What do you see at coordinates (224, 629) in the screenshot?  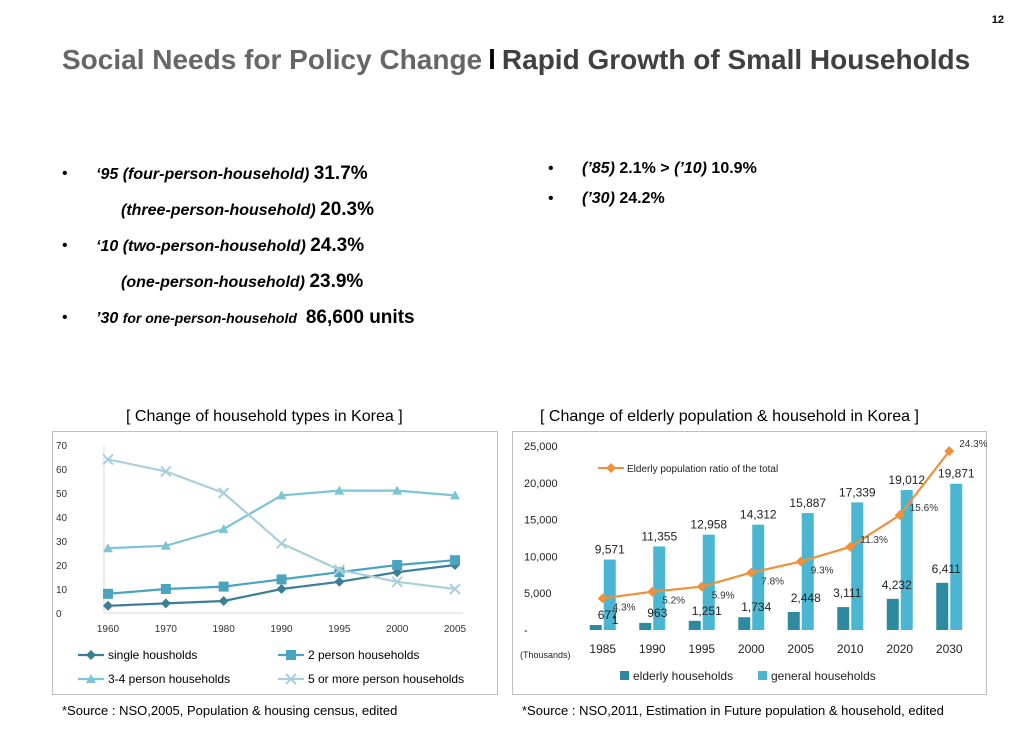 I see `x-tick-label: 1980` at bounding box center [224, 629].